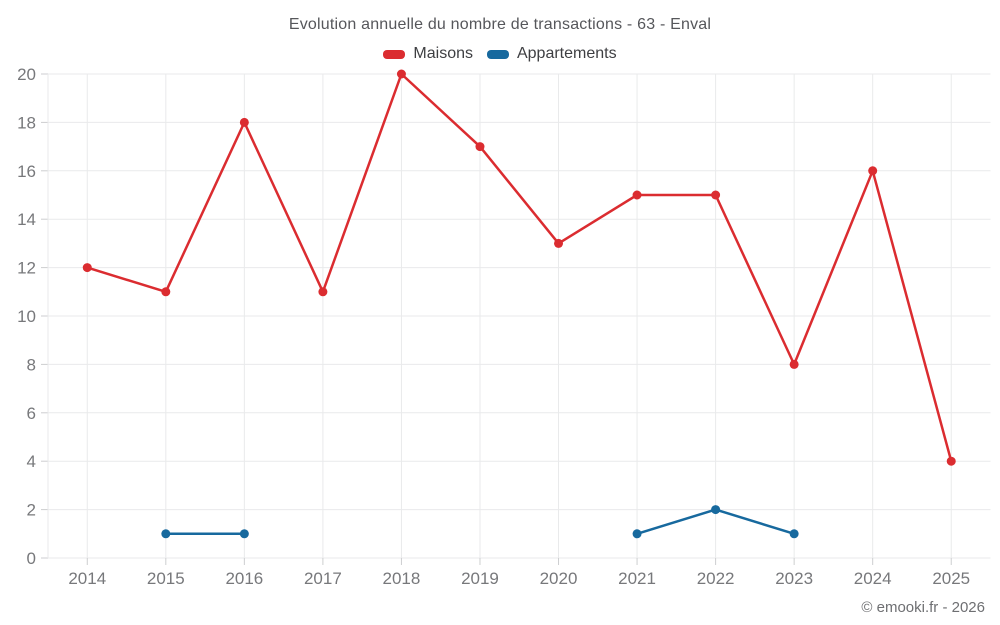  Describe the element at coordinates (923, 607) in the screenshot. I see `copyright-footer: © emooki.fr - 2026` at that location.